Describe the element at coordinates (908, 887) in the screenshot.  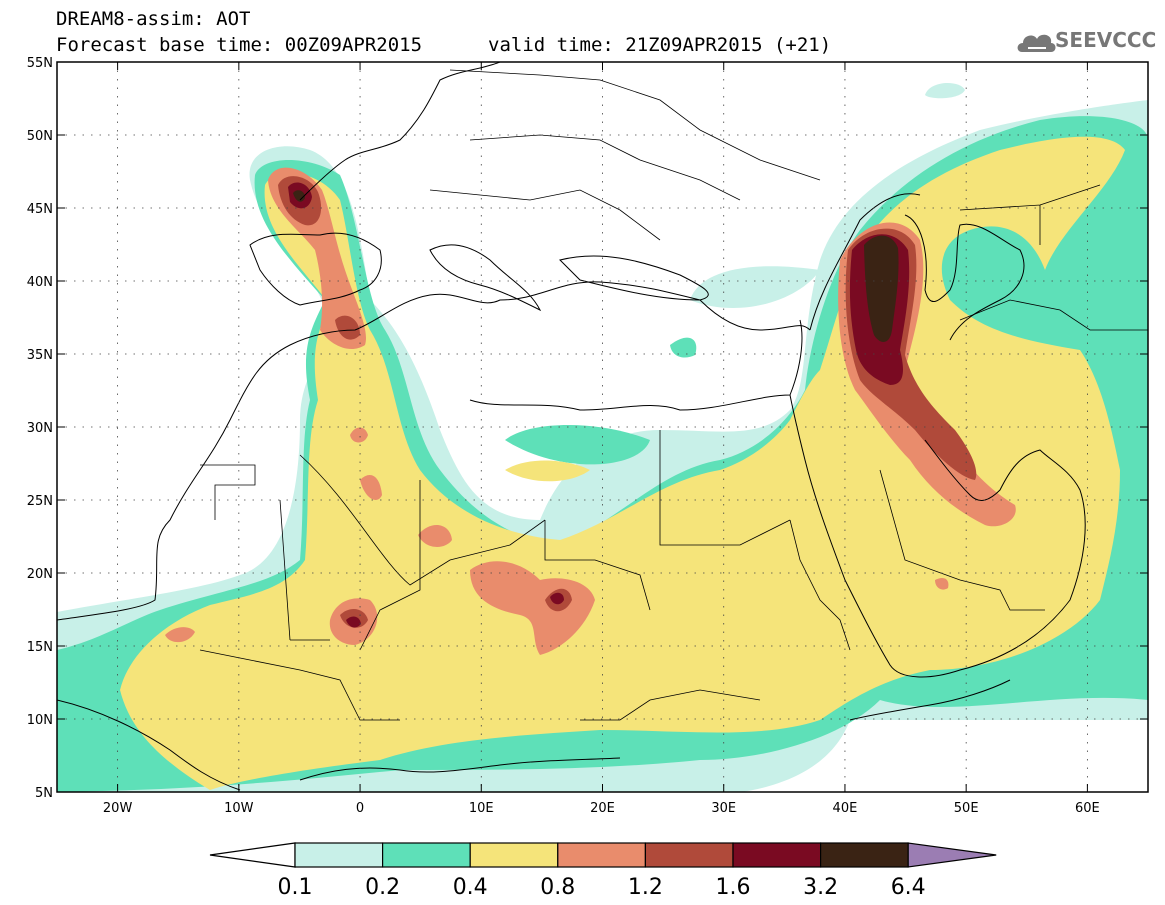
I see `colorbar-label: 6.4` at that location.